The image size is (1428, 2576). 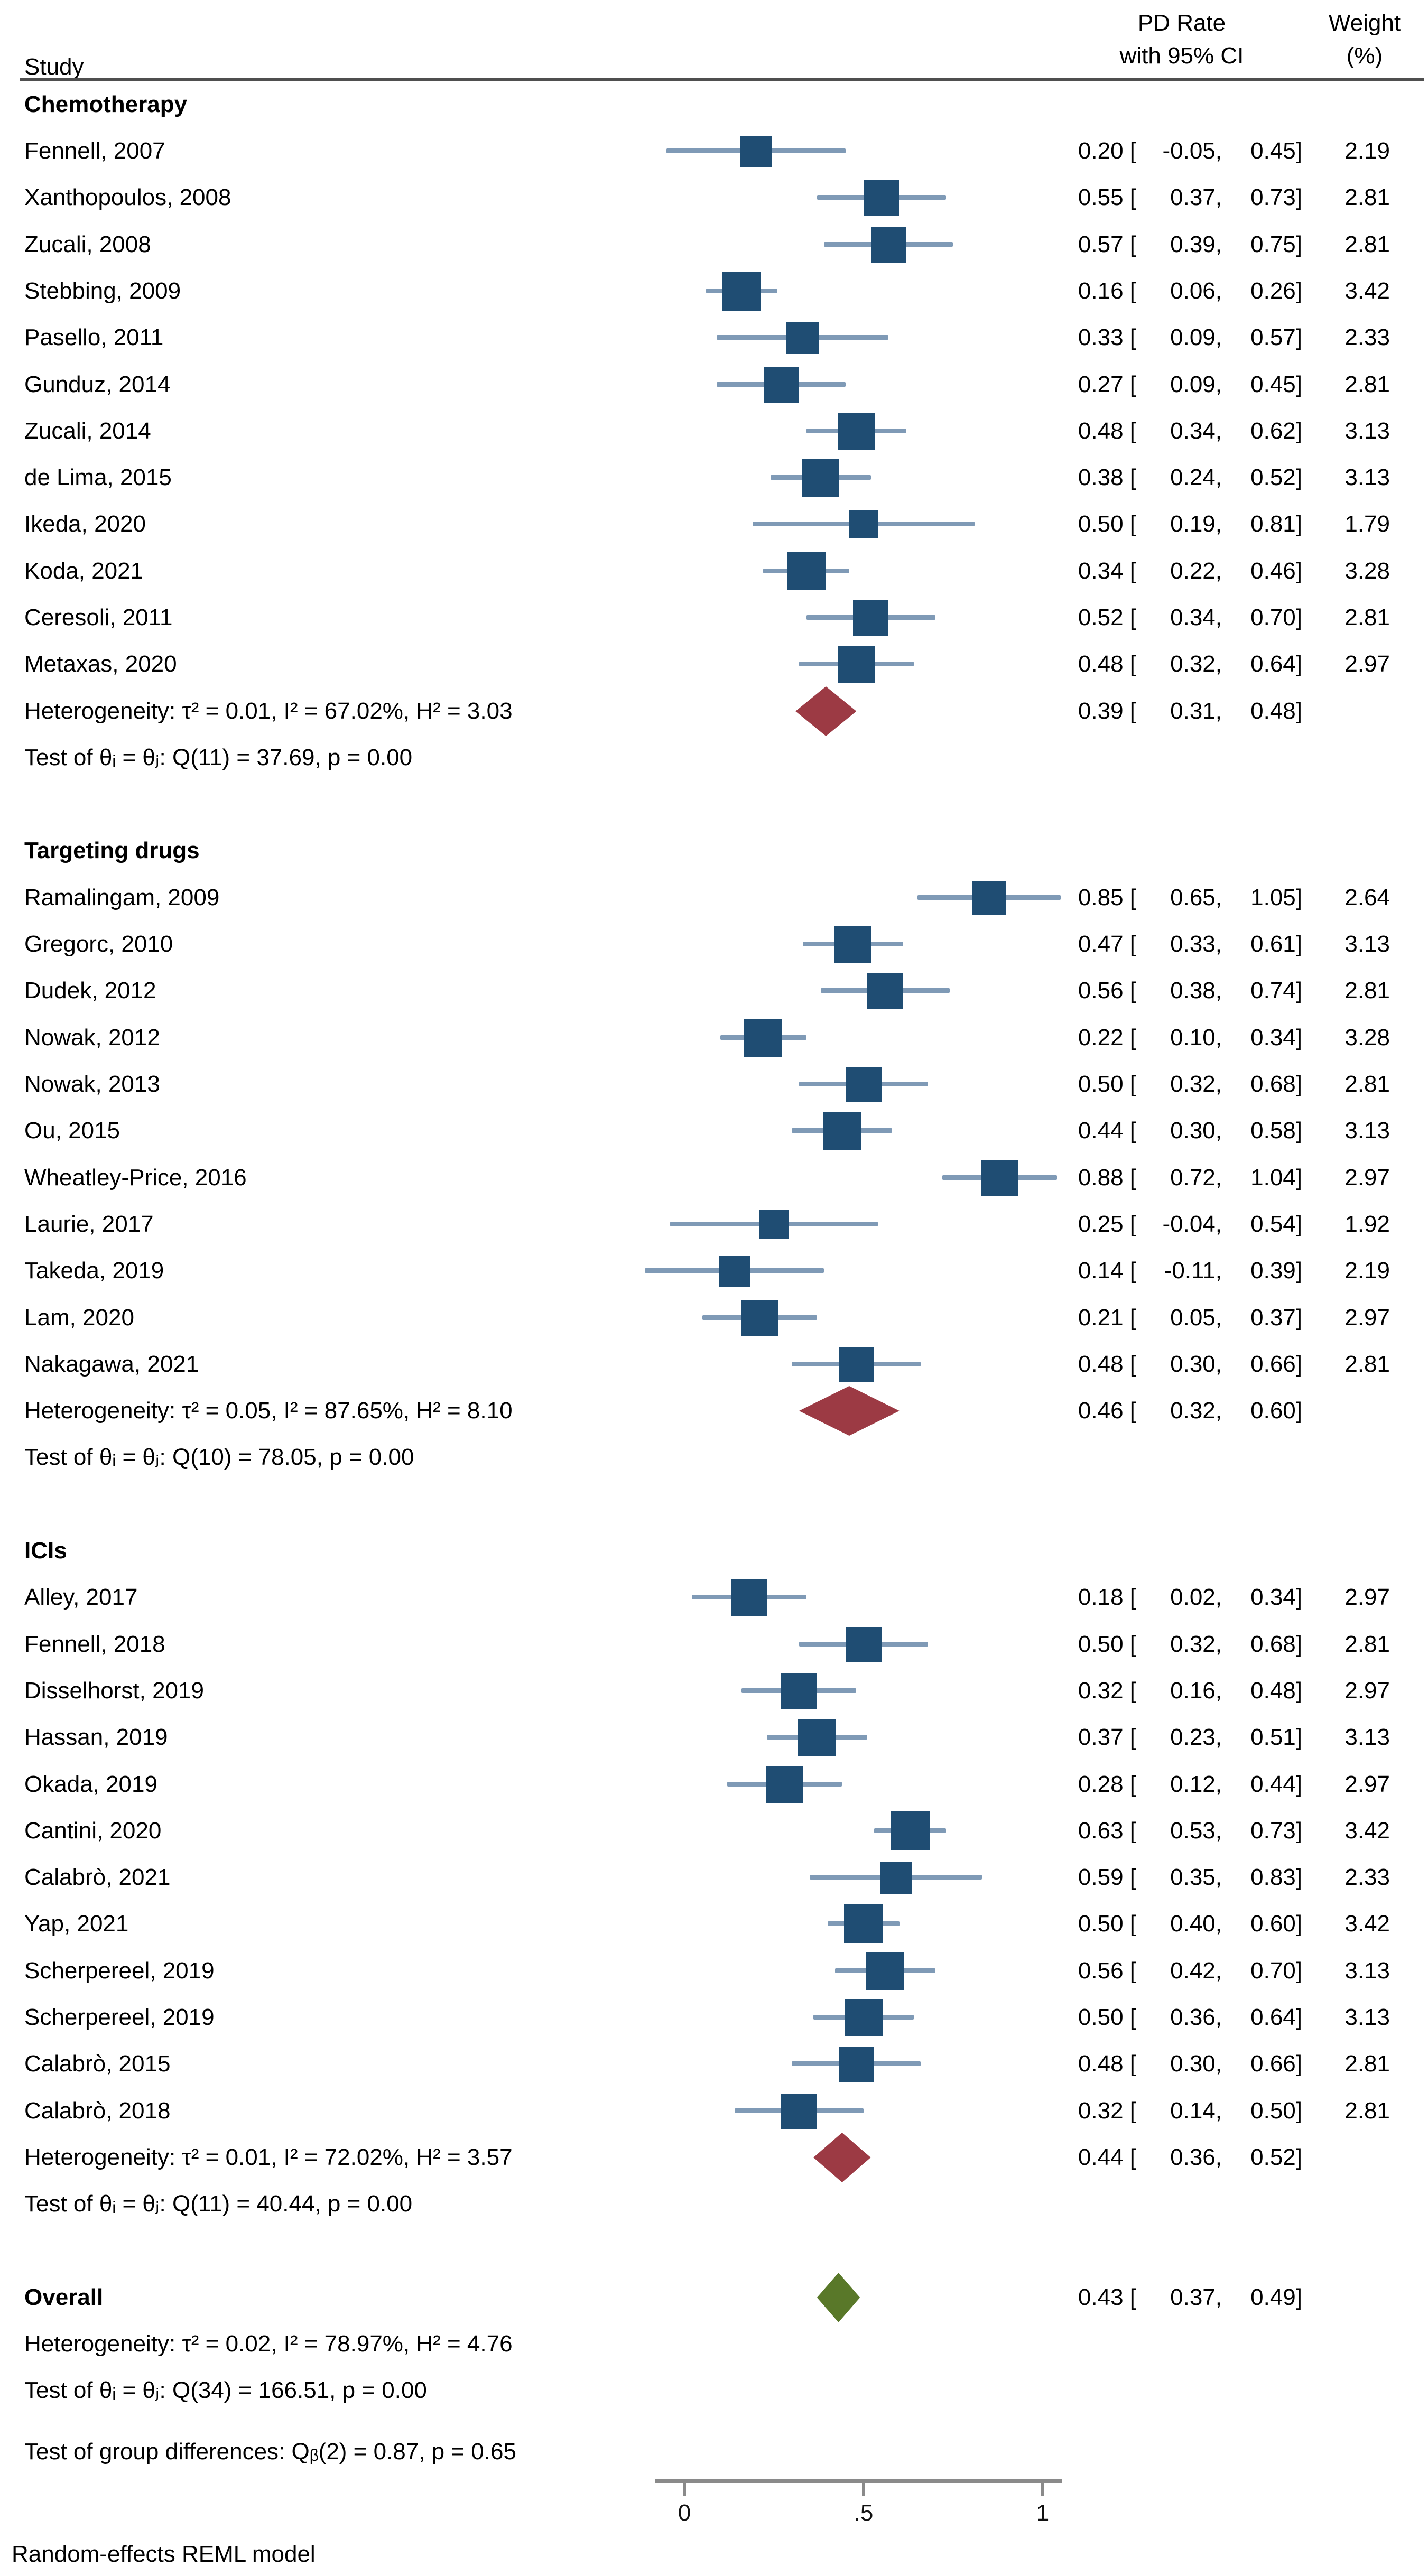 What do you see at coordinates (90, 990) in the screenshot?
I see `study-label: Dudek, 2012` at bounding box center [90, 990].